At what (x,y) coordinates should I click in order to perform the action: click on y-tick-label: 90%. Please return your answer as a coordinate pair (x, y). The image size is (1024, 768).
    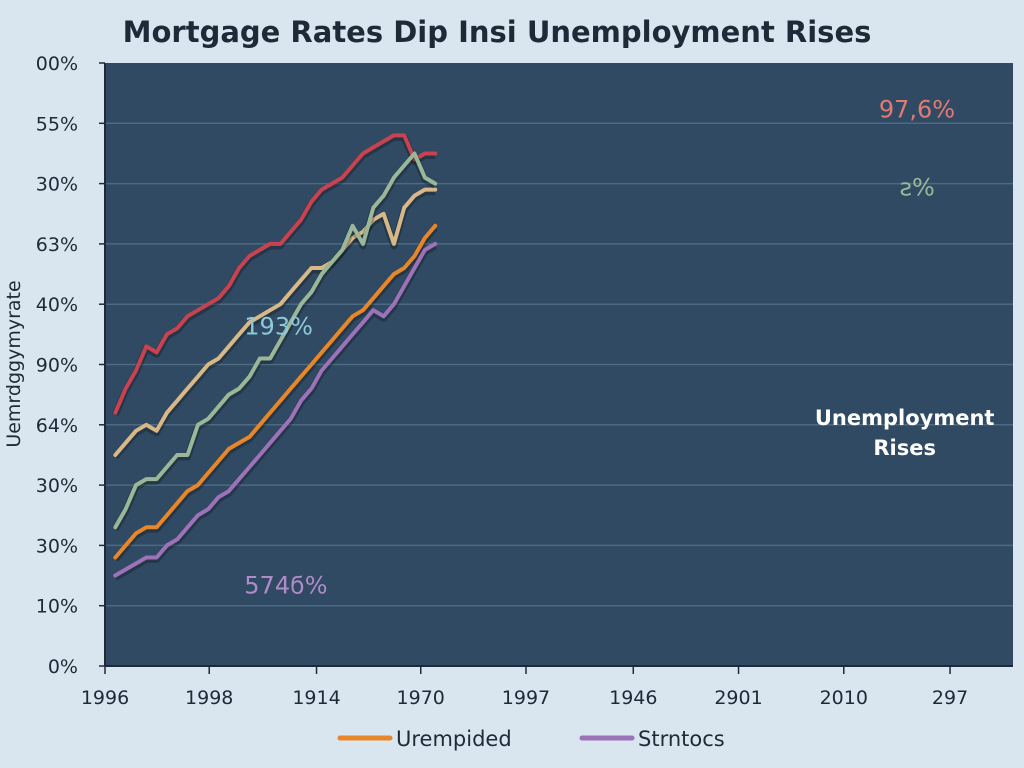
    Looking at the image, I should click on (57, 366).